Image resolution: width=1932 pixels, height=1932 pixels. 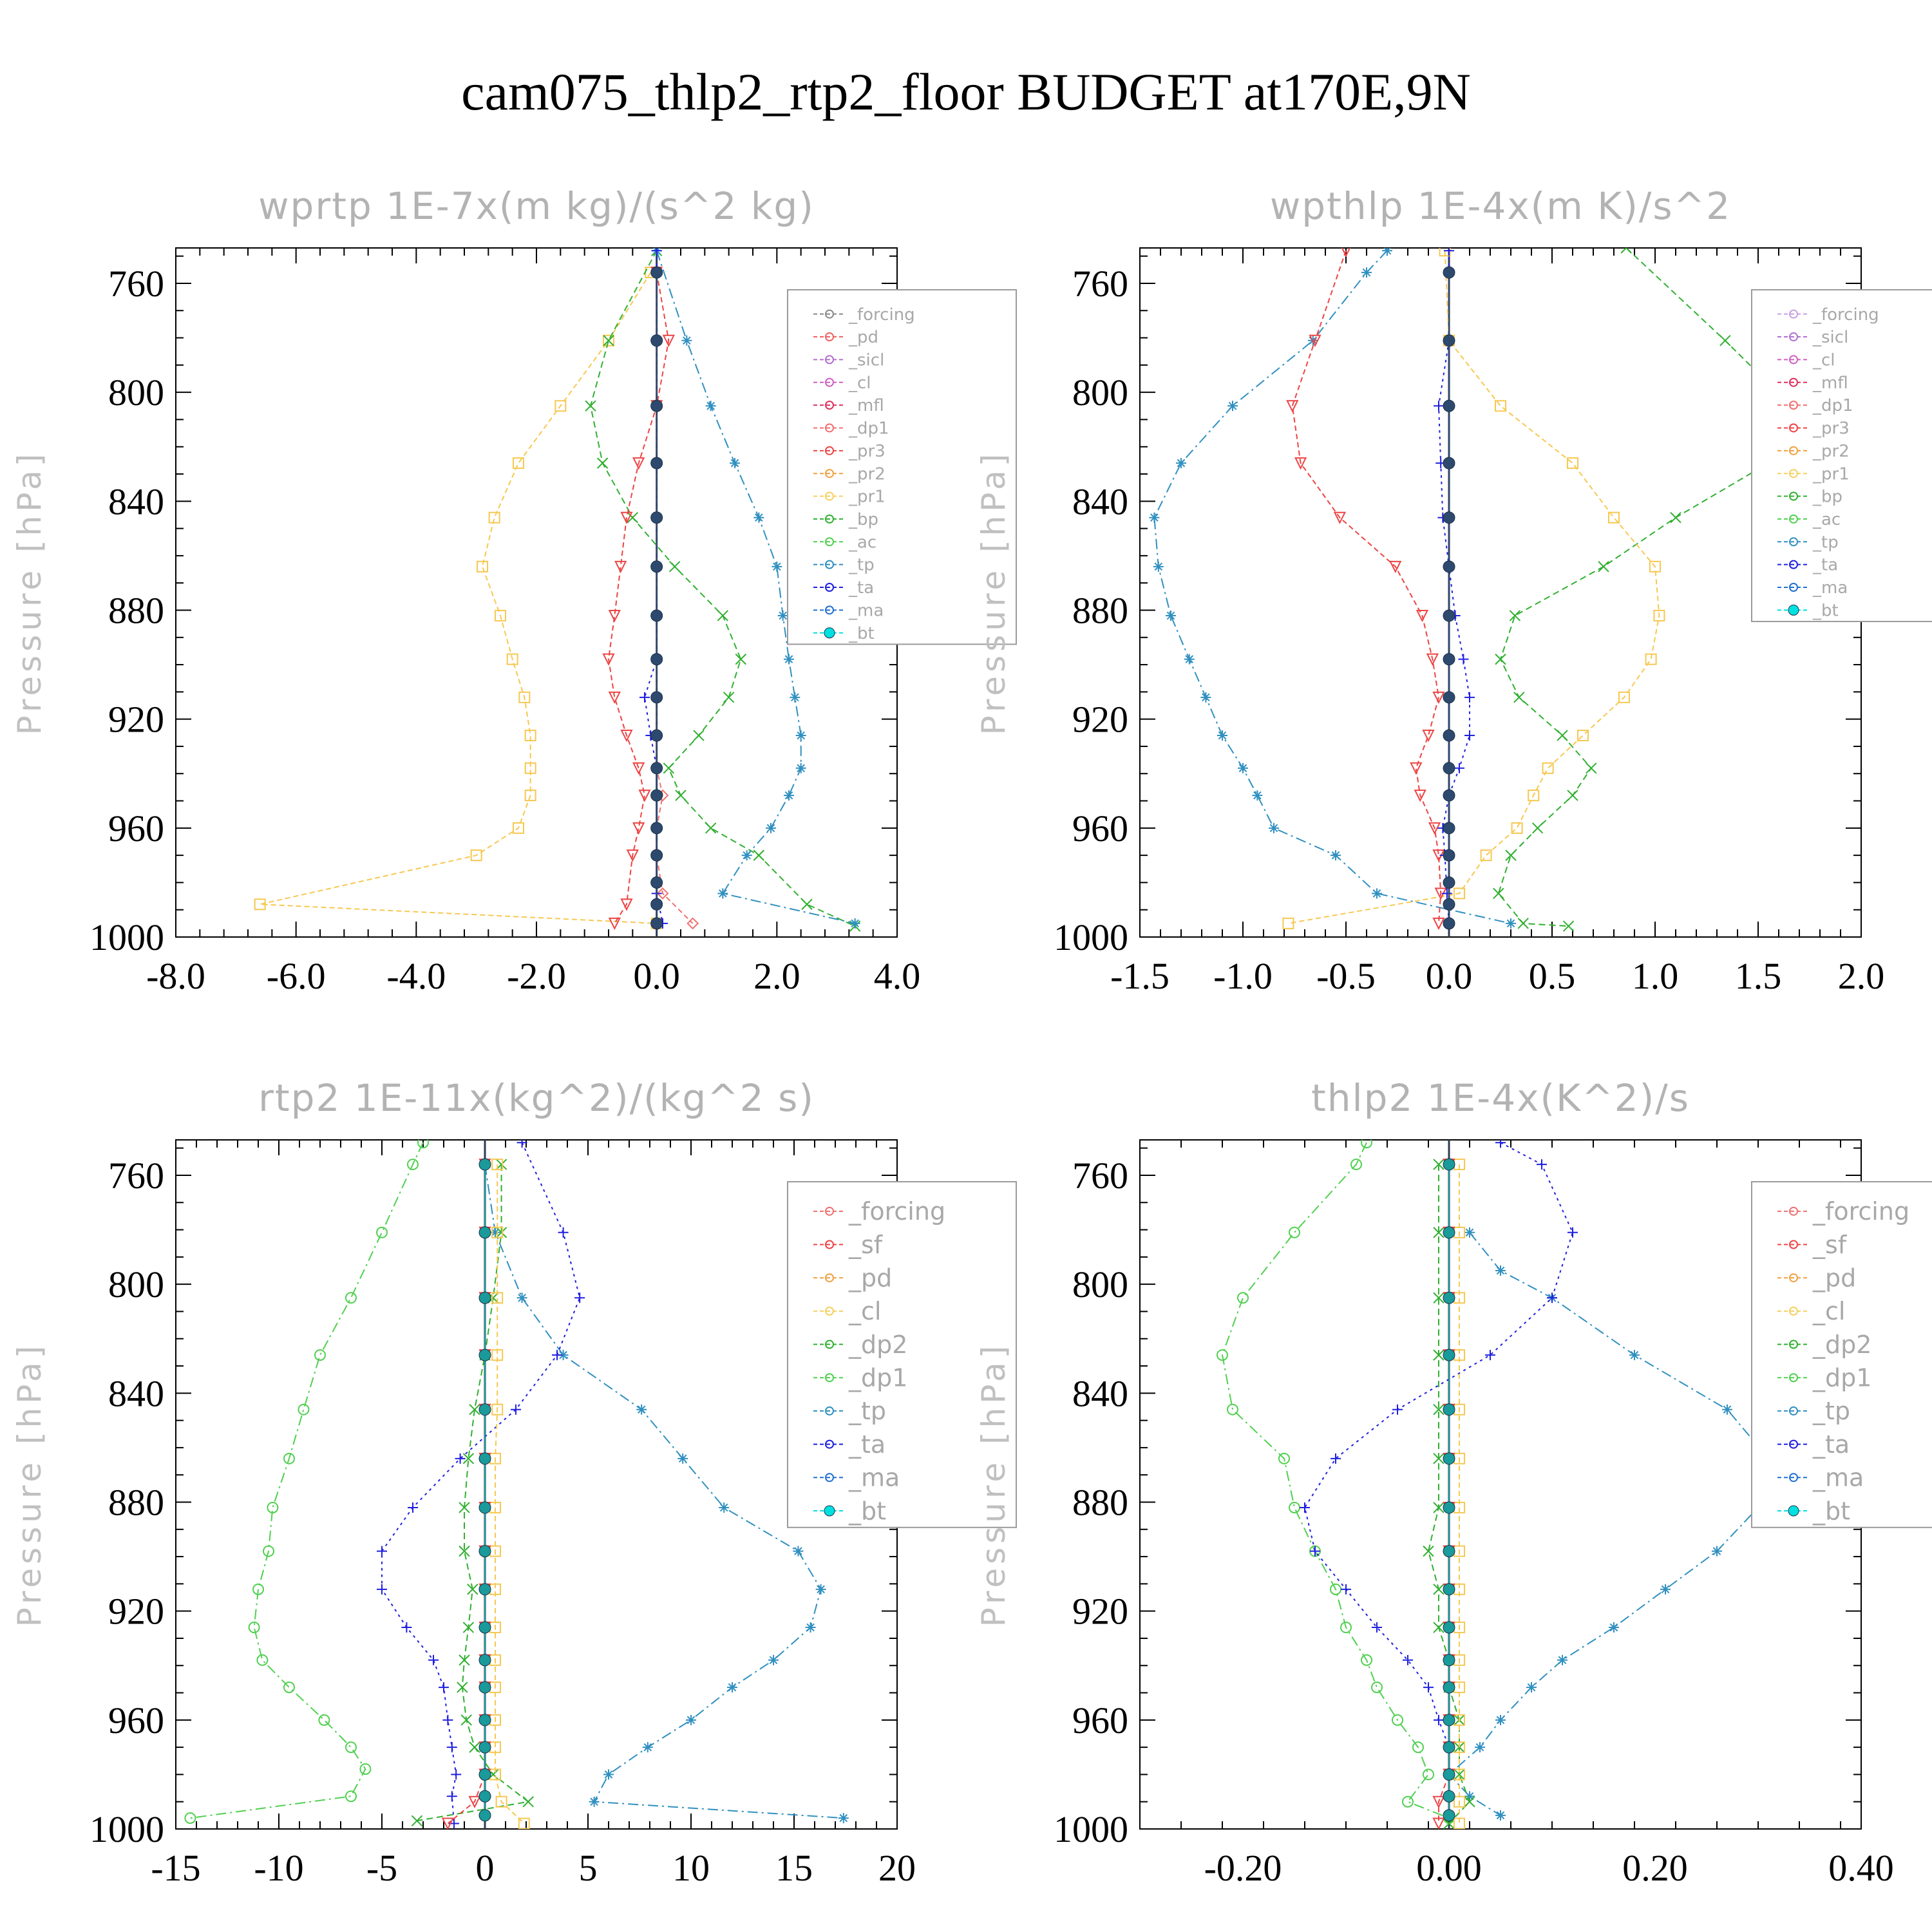 What do you see at coordinates (1449, 1868) in the screenshot?
I see `x-tick-label: 0.00` at bounding box center [1449, 1868].